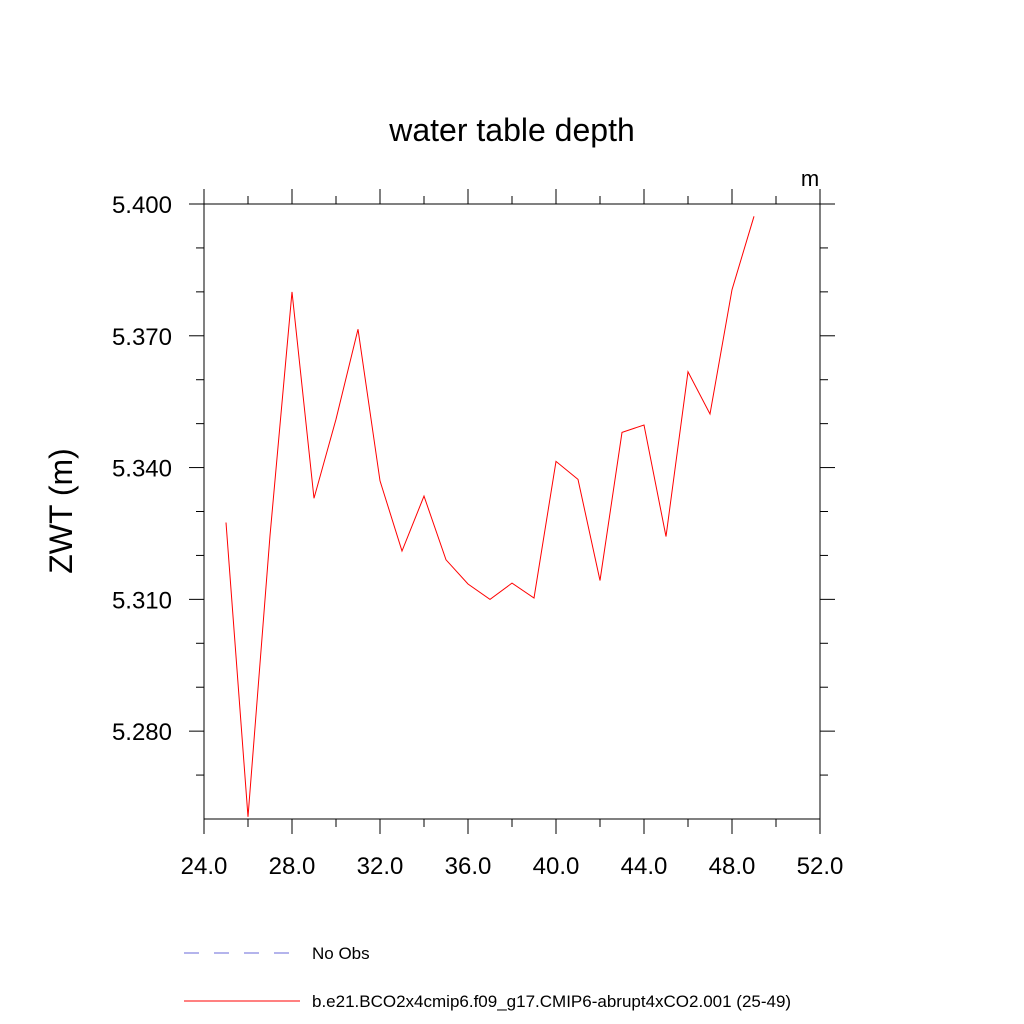 This screenshot has height=1024, width=1024. I want to click on y-tick-label: 5.370, so click(142, 337).